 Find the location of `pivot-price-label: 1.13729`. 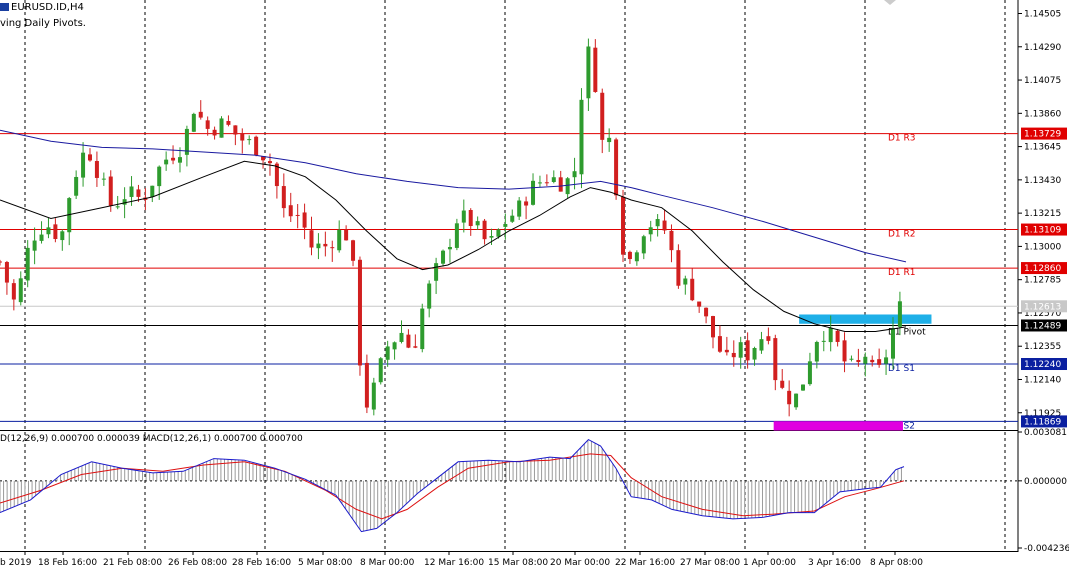

pivot-price-label: 1.13729 is located at coordinates (1042, 135).